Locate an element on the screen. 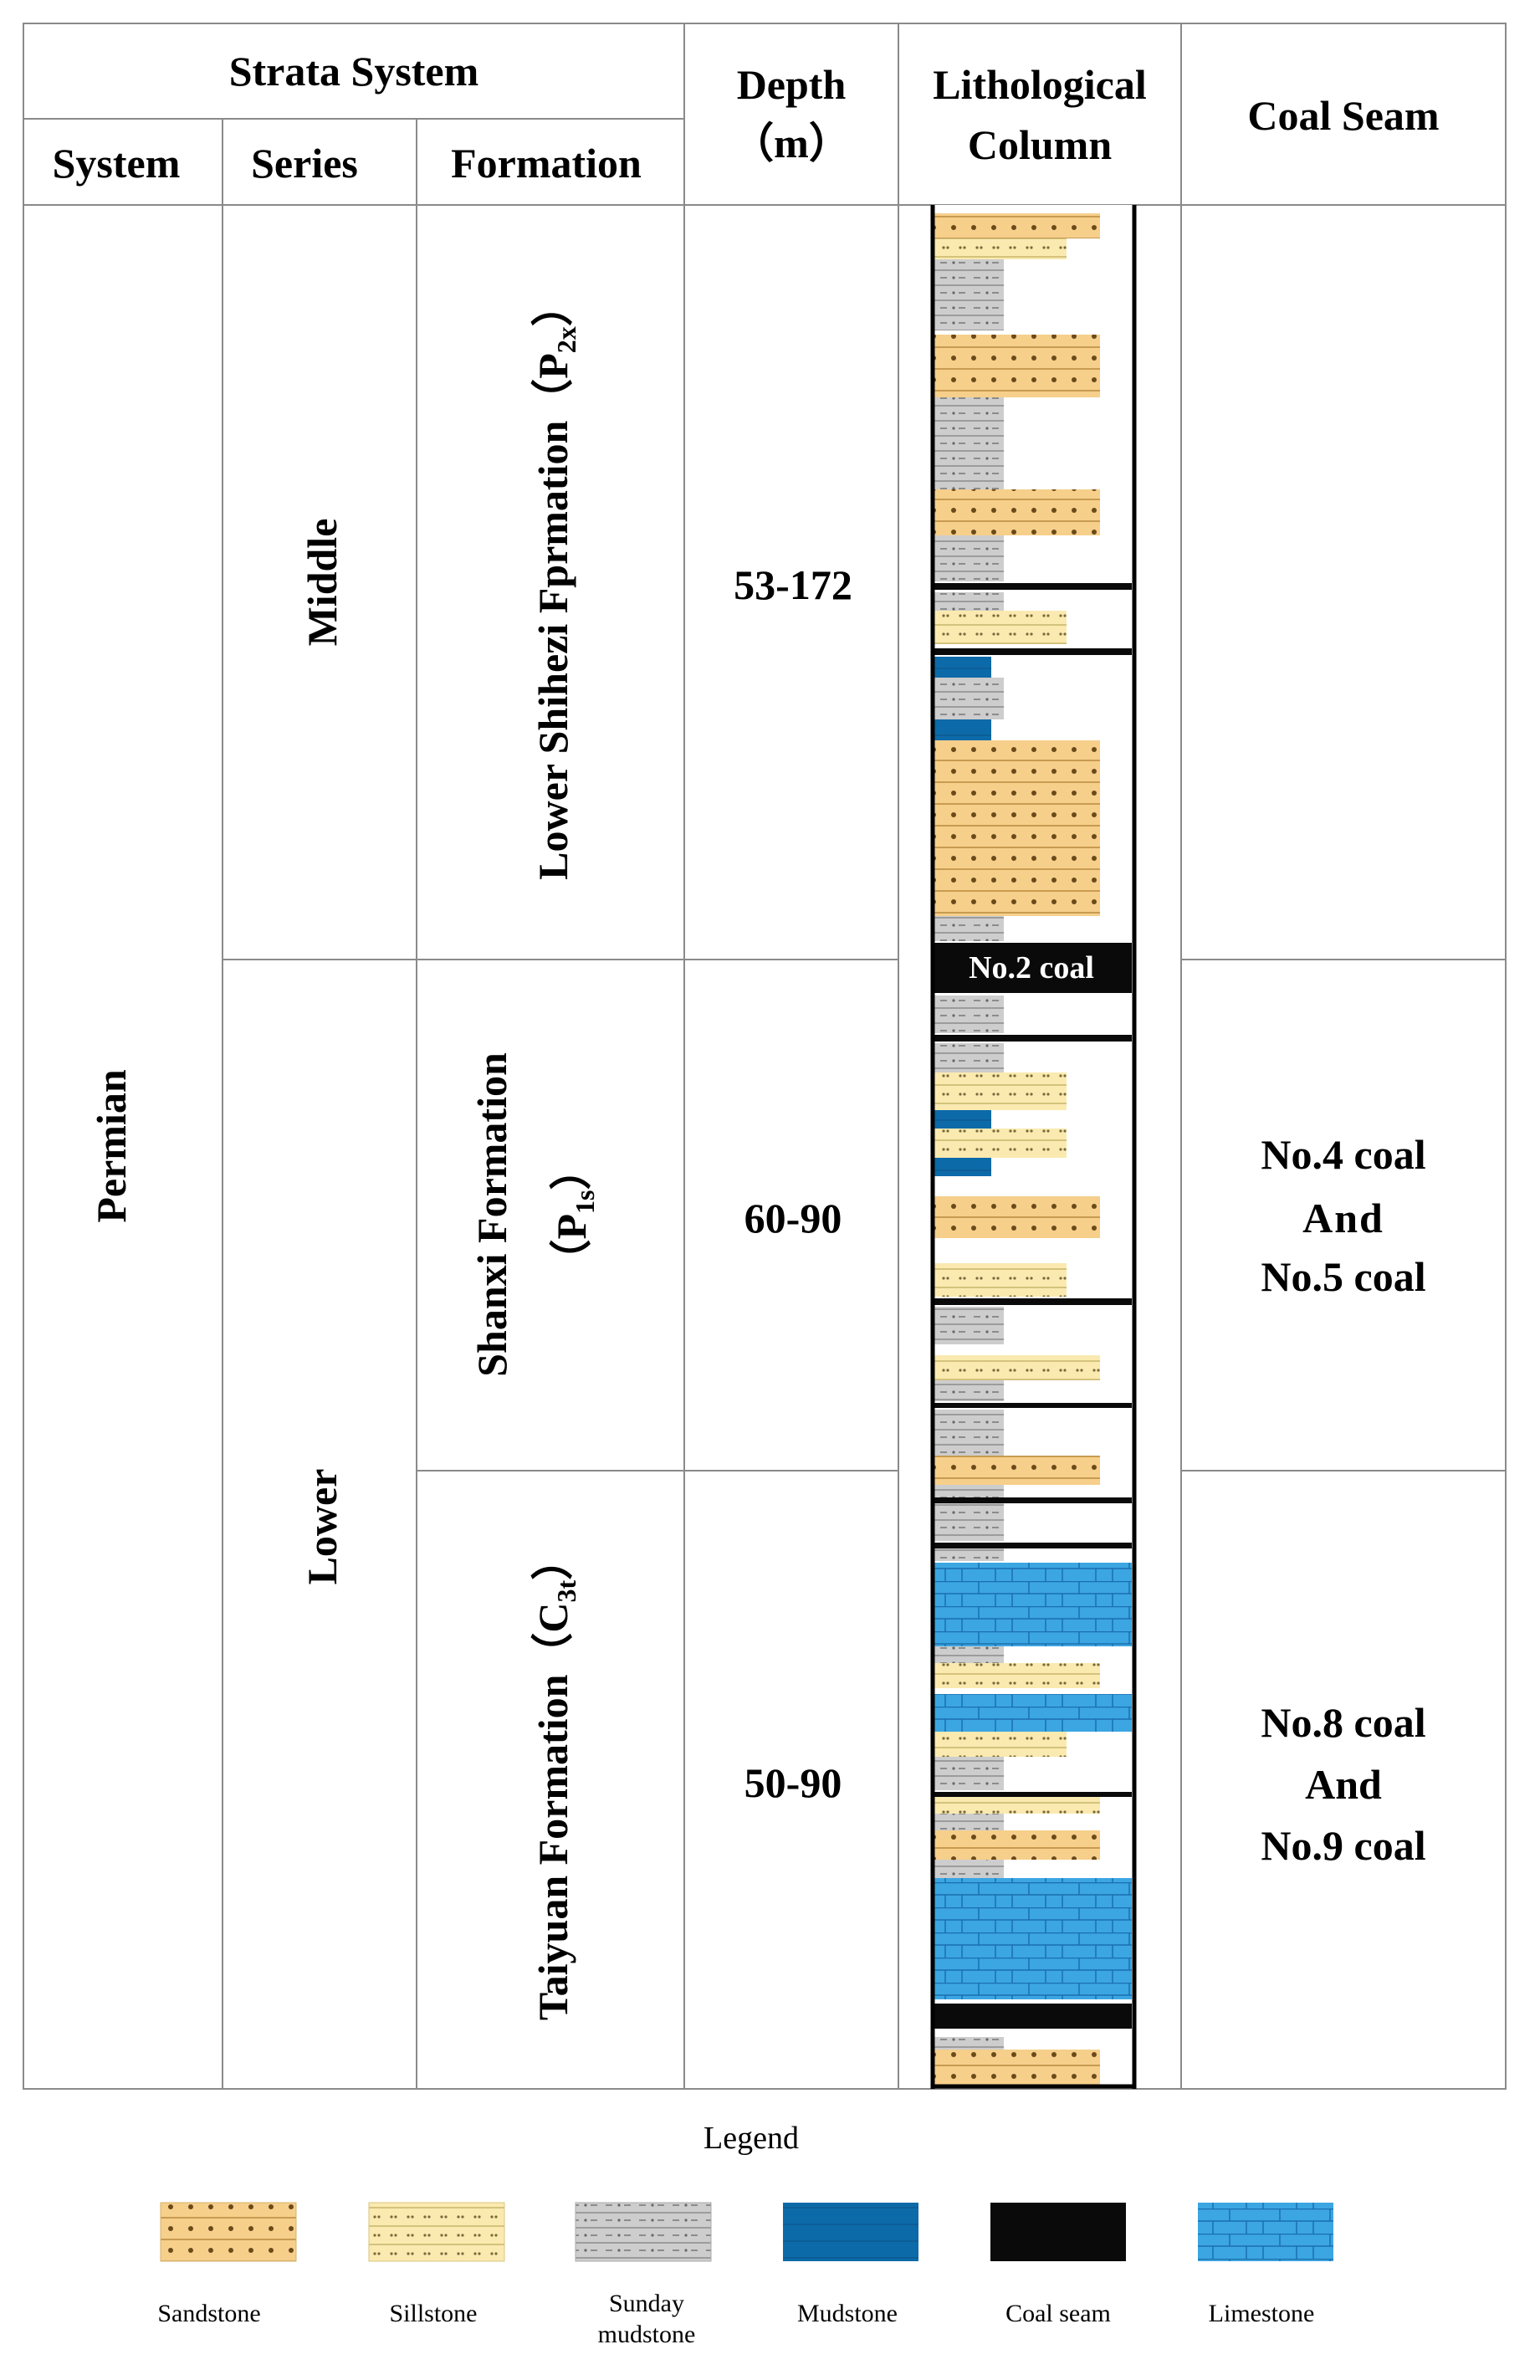 The image size is (1540, 2380). legend-title: Legend is located at coordinates (751, 2138).